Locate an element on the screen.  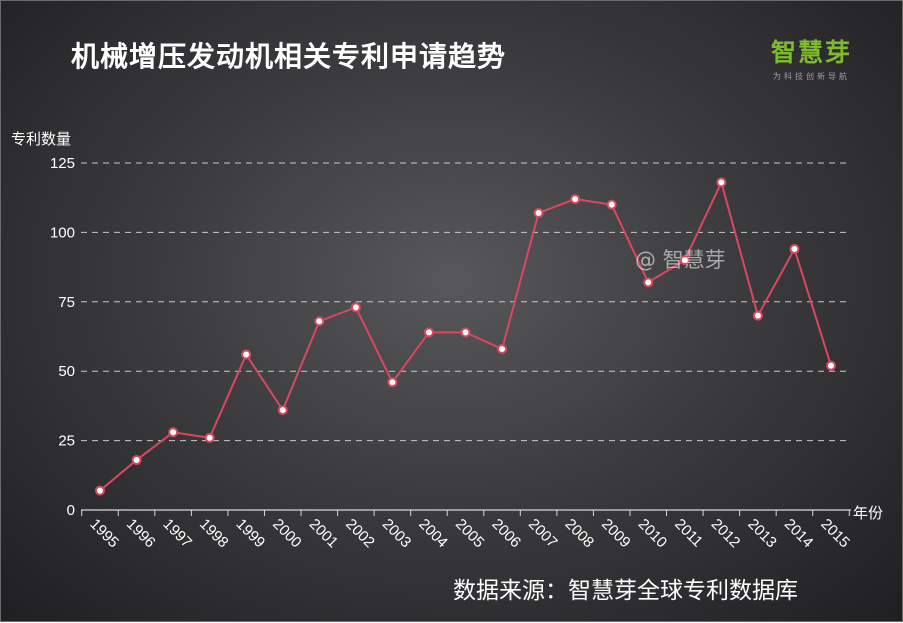
x-tick-label: 2012 is located at coordinates (726, 534).